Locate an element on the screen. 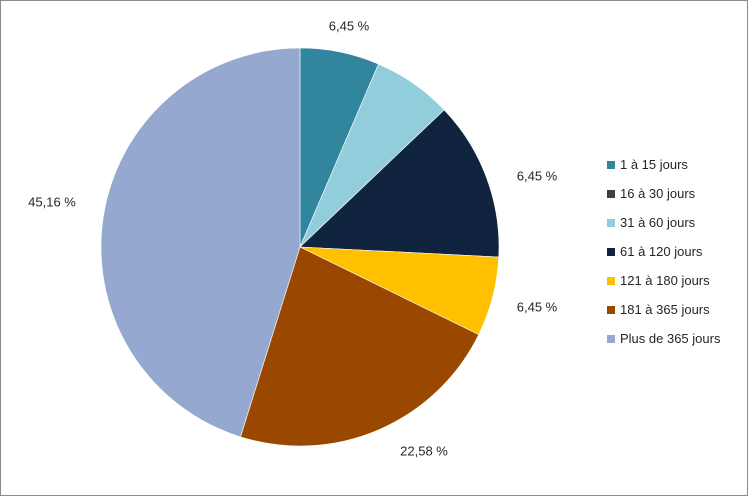 This screenshot has height=496, width=748. legend-item-1: 1 à 15 jours is located at coordinates (663, 164).